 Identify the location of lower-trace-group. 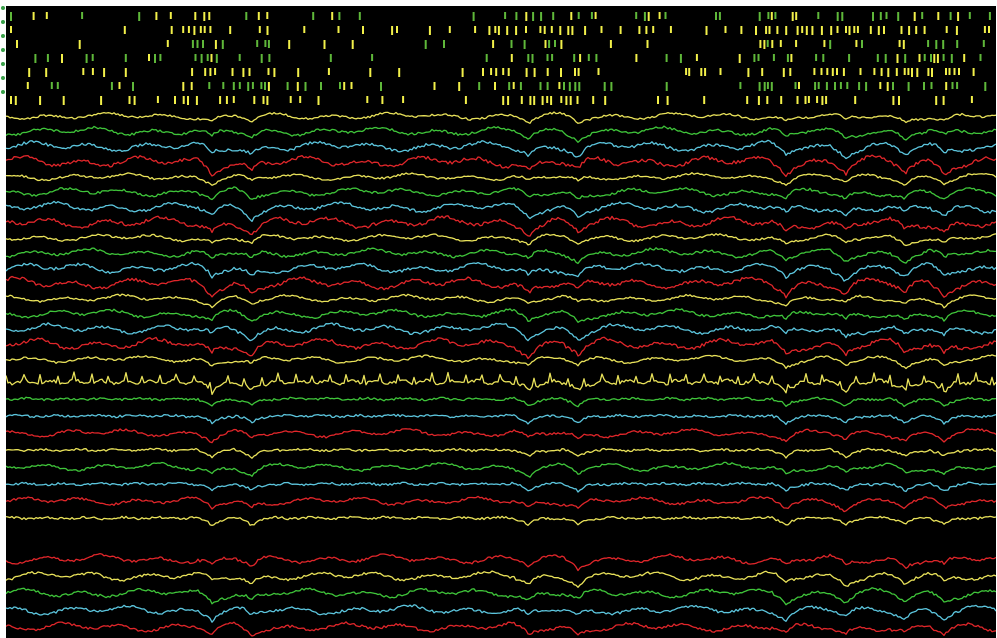
(501, 594).